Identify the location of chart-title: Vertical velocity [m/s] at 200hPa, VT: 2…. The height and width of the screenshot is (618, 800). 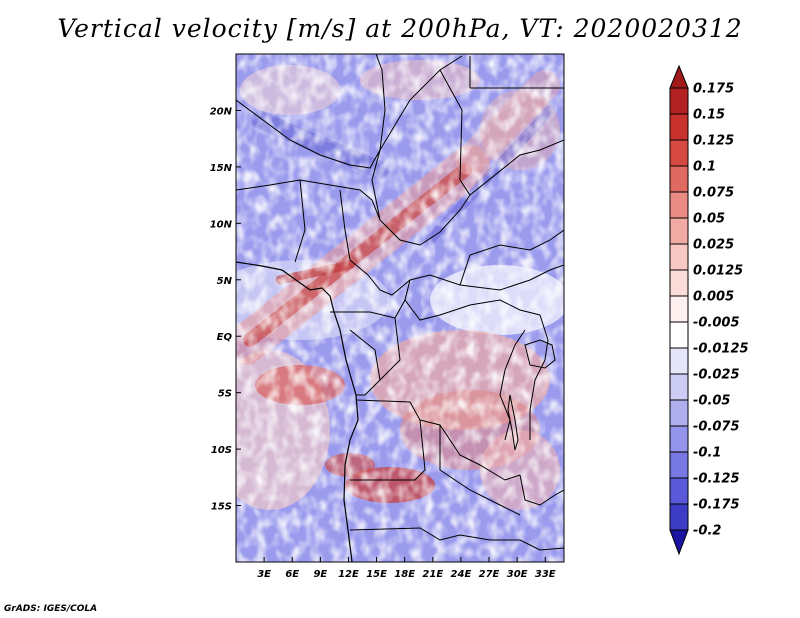
(400, 28).